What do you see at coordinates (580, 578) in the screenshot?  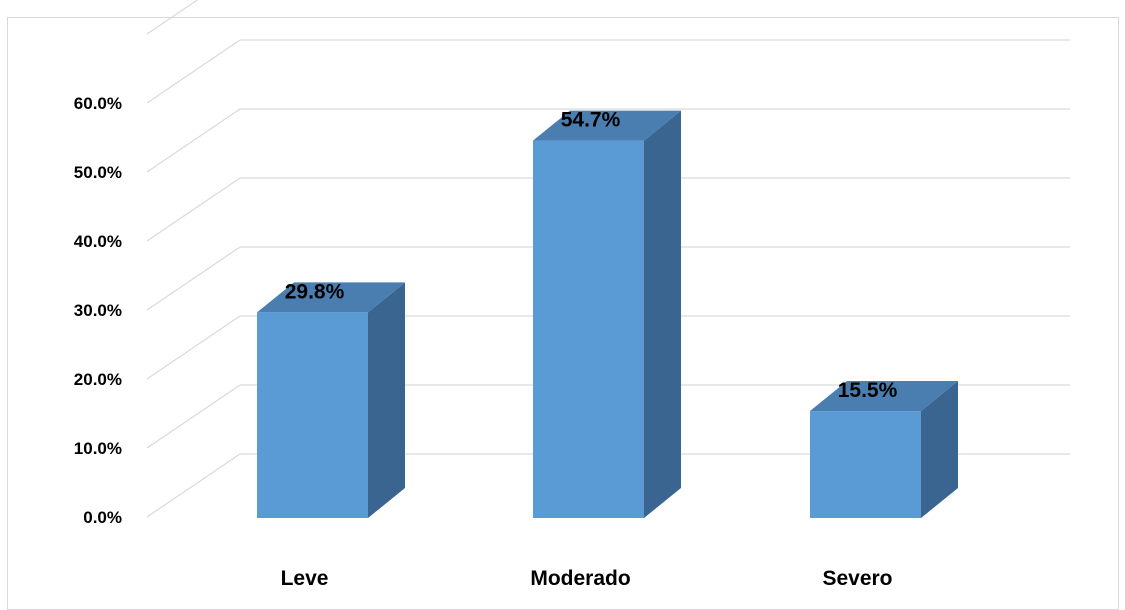 I see `category-label: Moderado` at bounding box center [580, 578].